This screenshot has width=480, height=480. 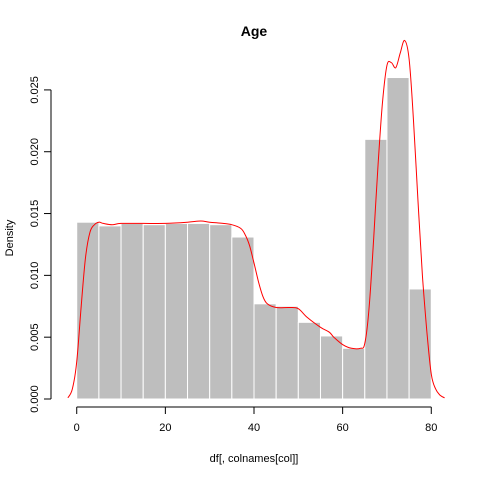 What do you see at coordinates (35, 276) in the screenshot?
I see `y-tick-label: 0.010` at bounding box center [35, 276].